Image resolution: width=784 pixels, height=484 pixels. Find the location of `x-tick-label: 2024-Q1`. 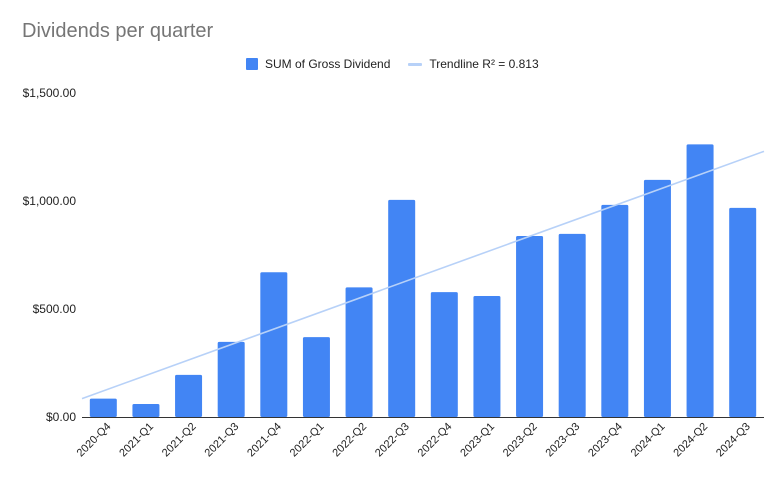

x-tick-label: 2024-Q1 is located at coordinates (648, 440).